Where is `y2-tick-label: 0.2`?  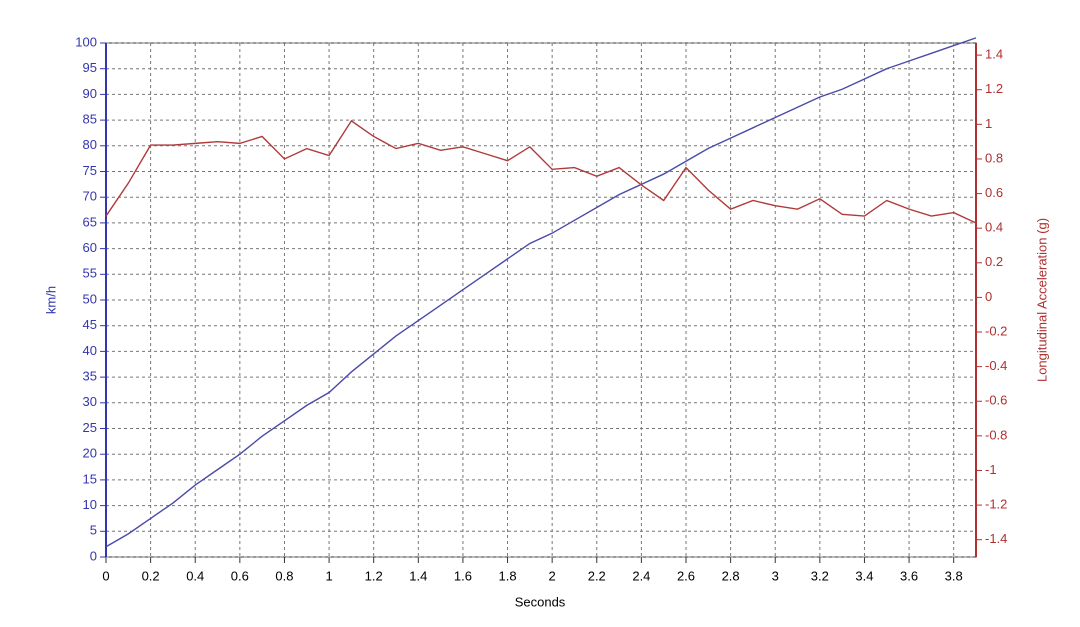
y2-tick-label: 0.2 is located at coordinates (994, 261).